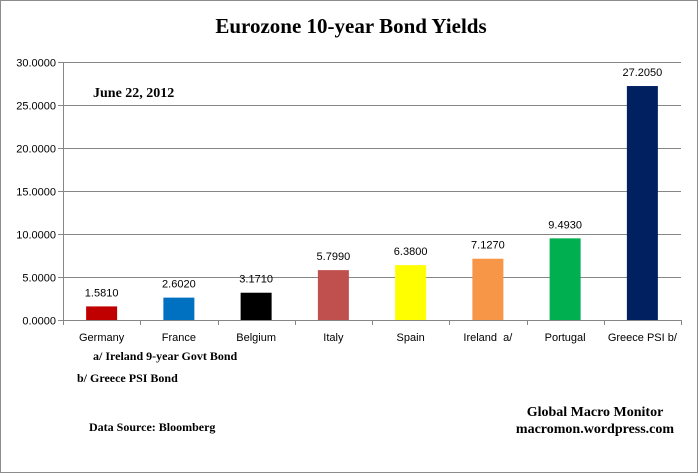  What do you see at coordinates (565, 225) in the screenshot?
I see `data-label: 9.4930` at bounding box center [565, 225].